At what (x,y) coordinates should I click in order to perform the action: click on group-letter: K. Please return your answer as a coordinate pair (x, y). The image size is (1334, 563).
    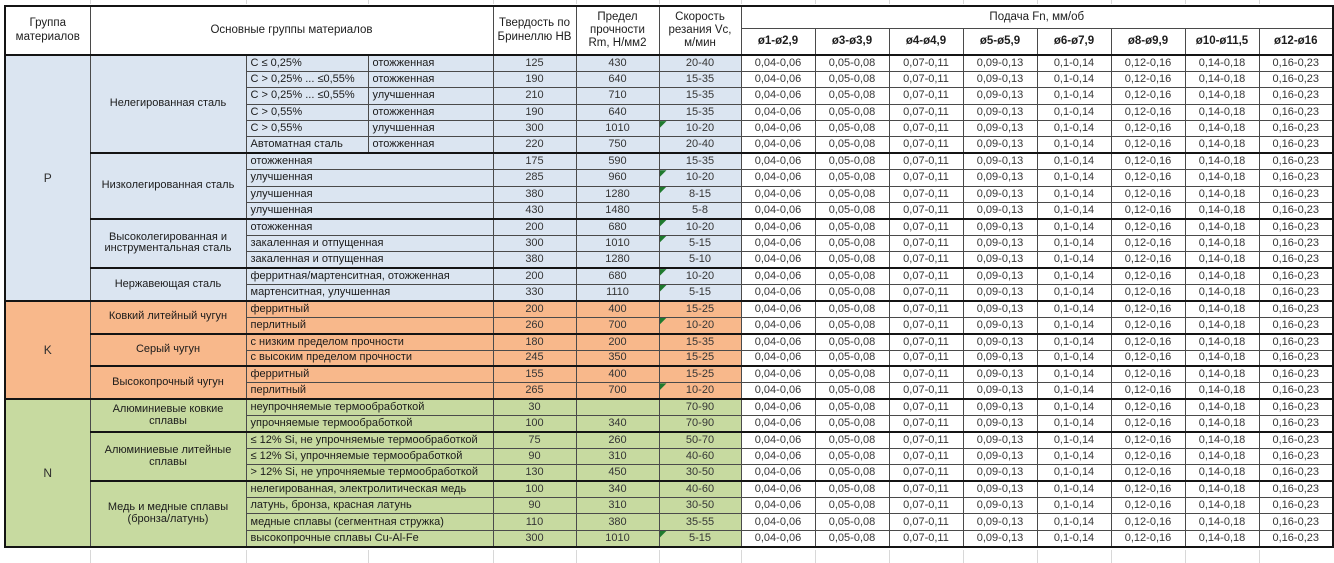
    Looking at the image, I should click on (47, 349).